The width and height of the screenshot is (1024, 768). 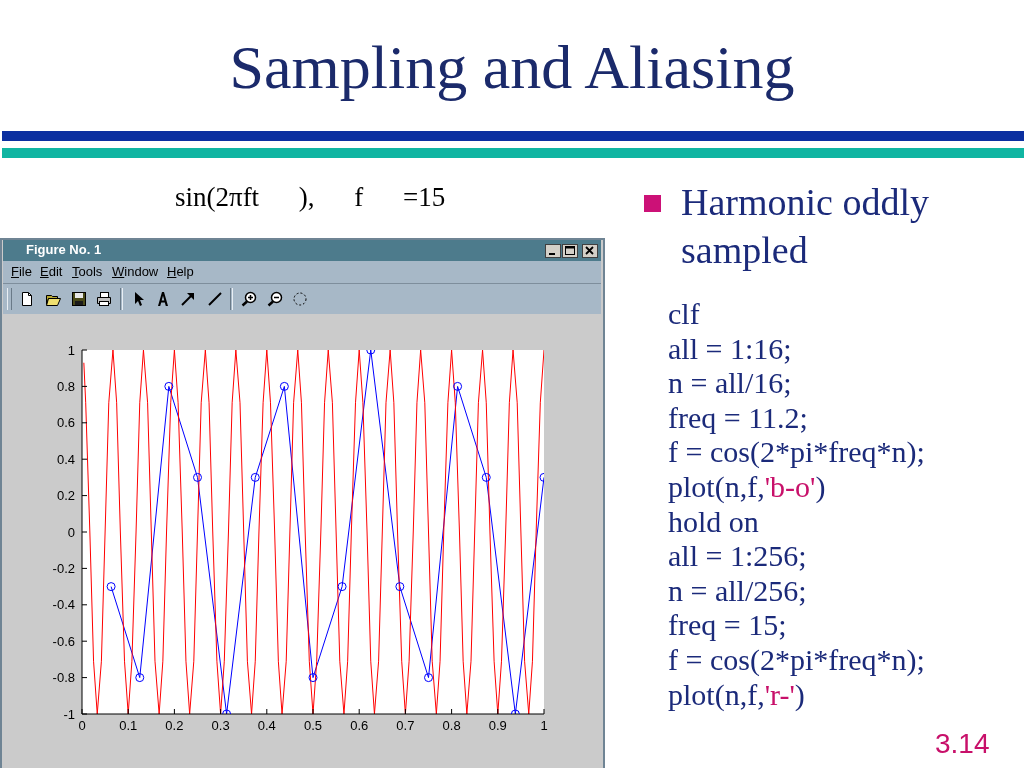 What do you see at coordinates (180, 271) in the screenshot?
I see `text: Help` at bounding box center [180, 271].